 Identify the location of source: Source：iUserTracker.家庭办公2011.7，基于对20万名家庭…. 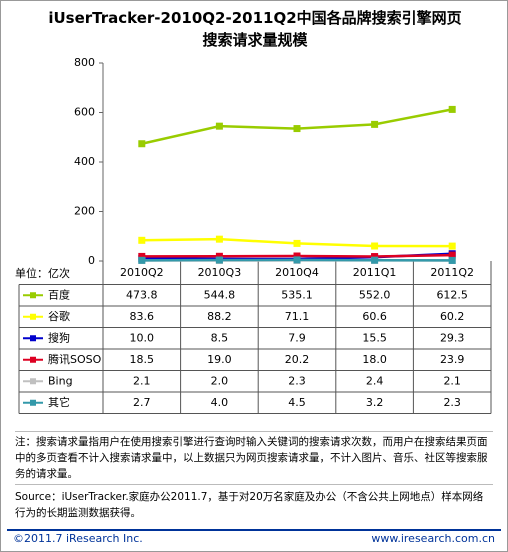
(249, 505).